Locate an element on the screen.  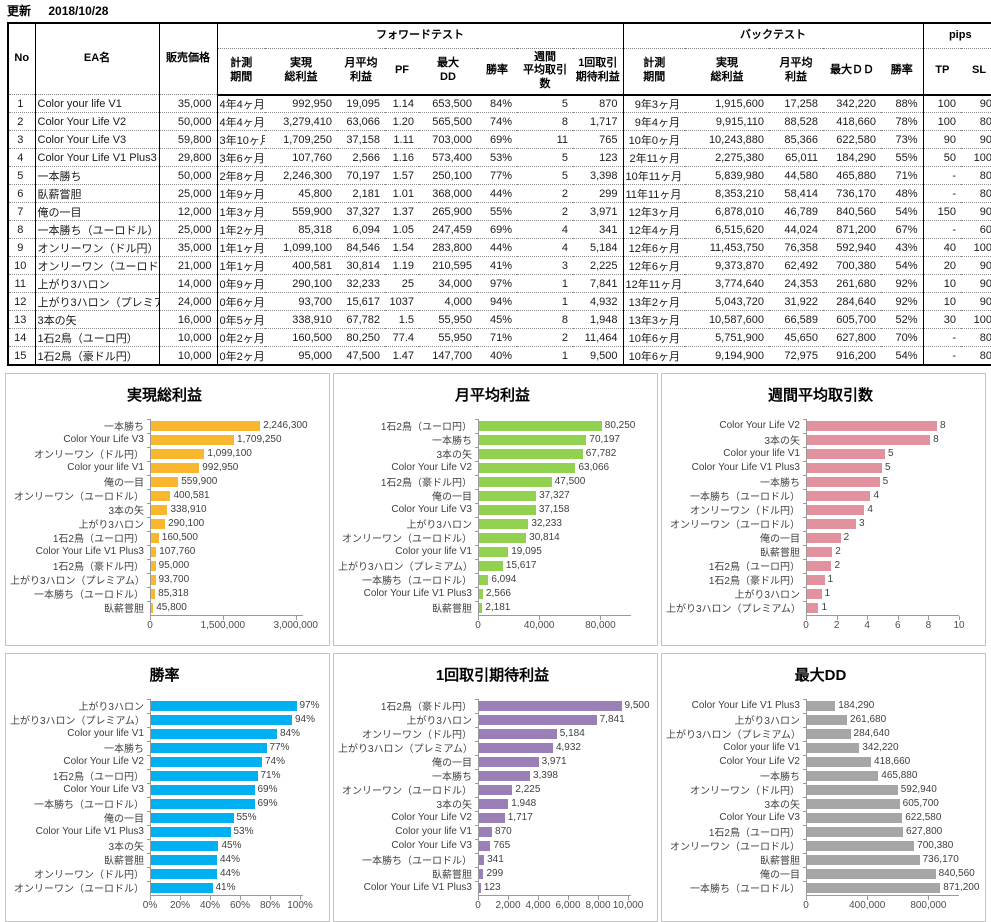
table-cell: 14,000 is located at coordinates (188, 284).